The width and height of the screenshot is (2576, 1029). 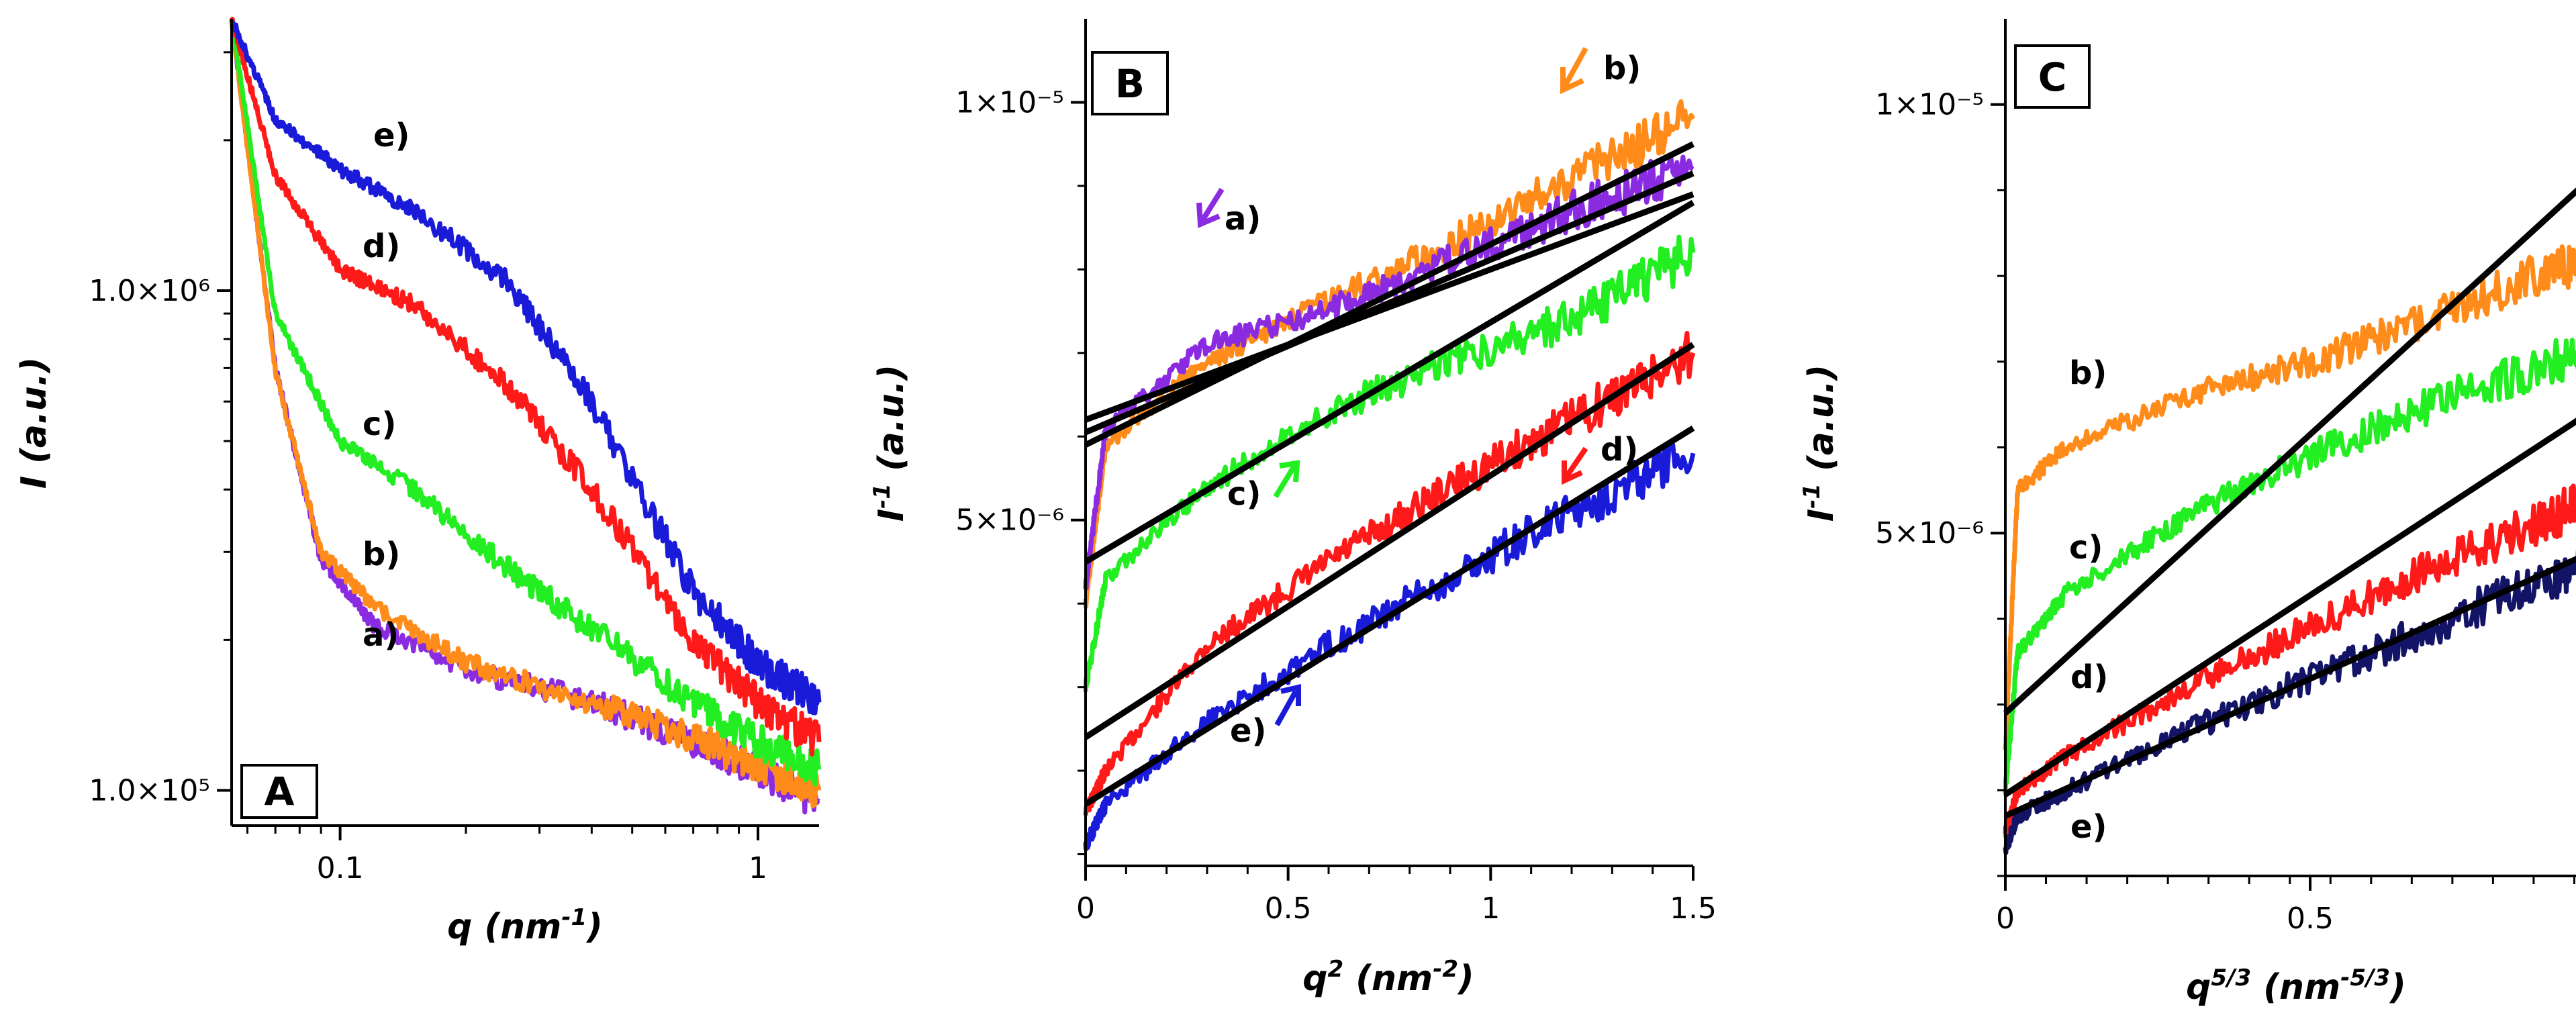 What do you see at coordinates (381, 635) in the screenshot?
I see `panel-a-label-a: a)` at bounding box center [381, 635].